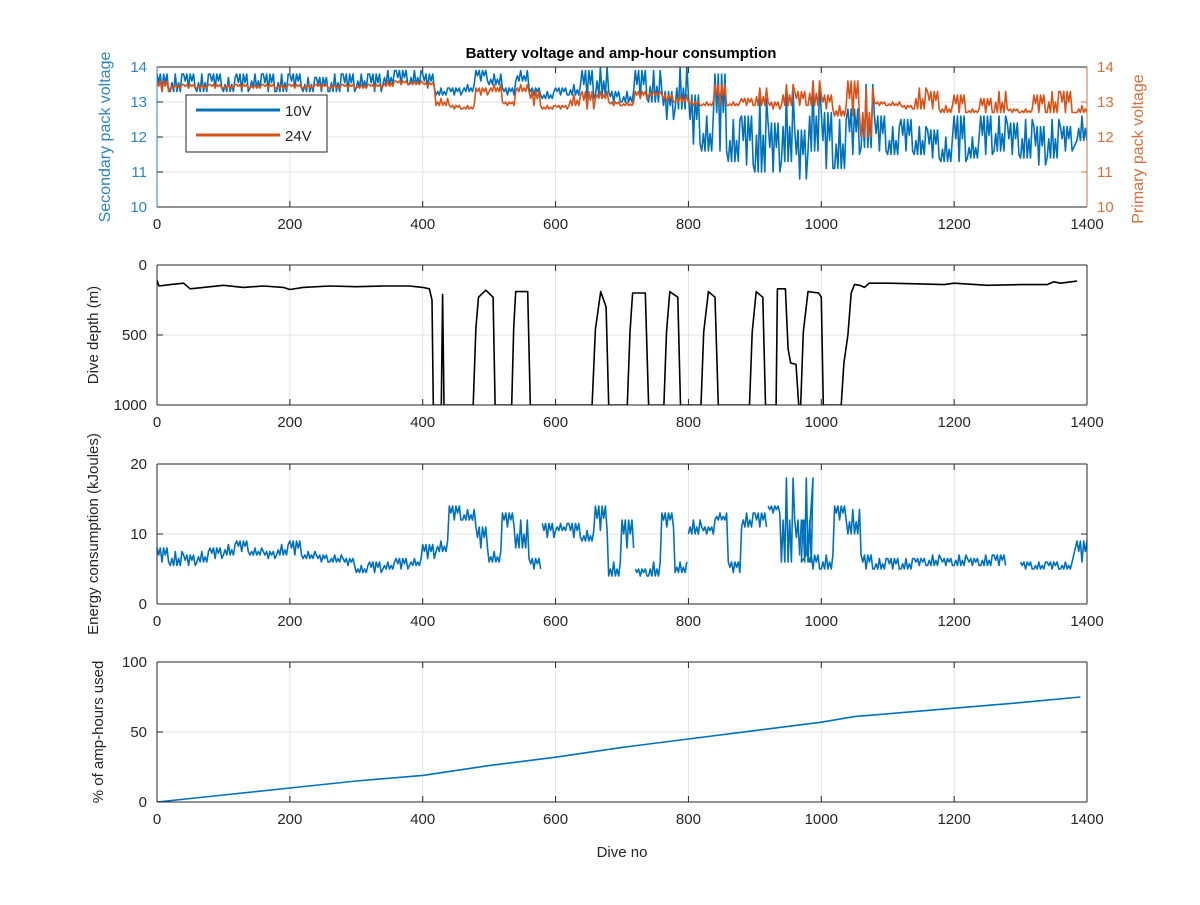 The image size is (1200, 905). I want to click on y-axis-label: Secondary pack voltage, so click(105, 137).